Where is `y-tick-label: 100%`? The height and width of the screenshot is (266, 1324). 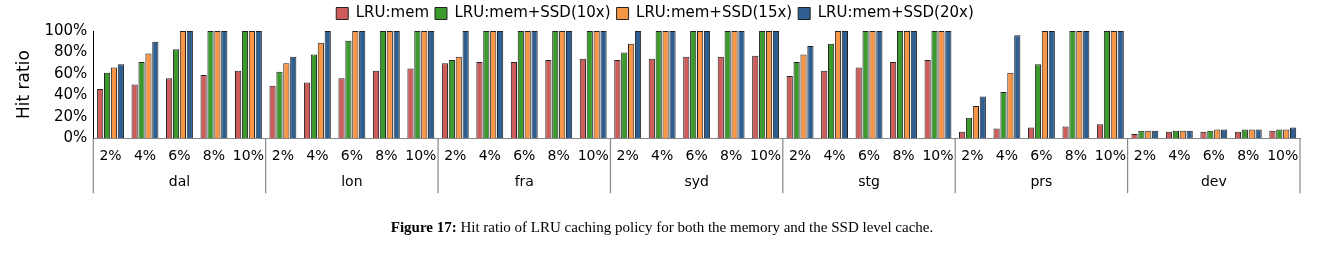 y-tick-label: 100% is located at coordinates (66, 29).